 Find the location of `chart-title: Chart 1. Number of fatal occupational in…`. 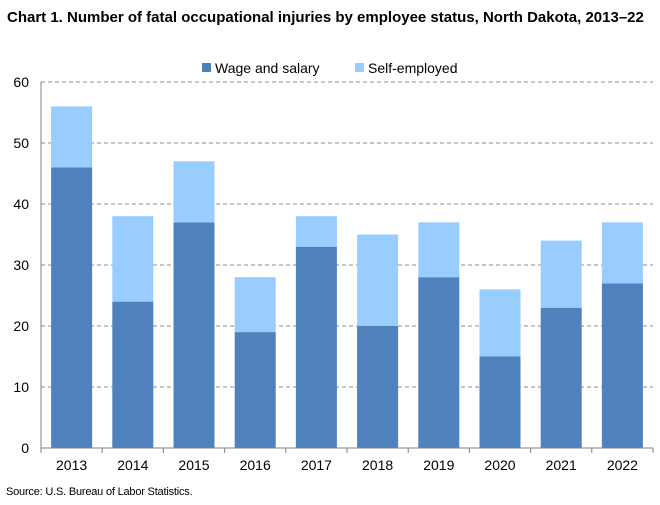

chart-title: Chart 1. Number of fatal occupational in… is located at coordinates (325, 17).